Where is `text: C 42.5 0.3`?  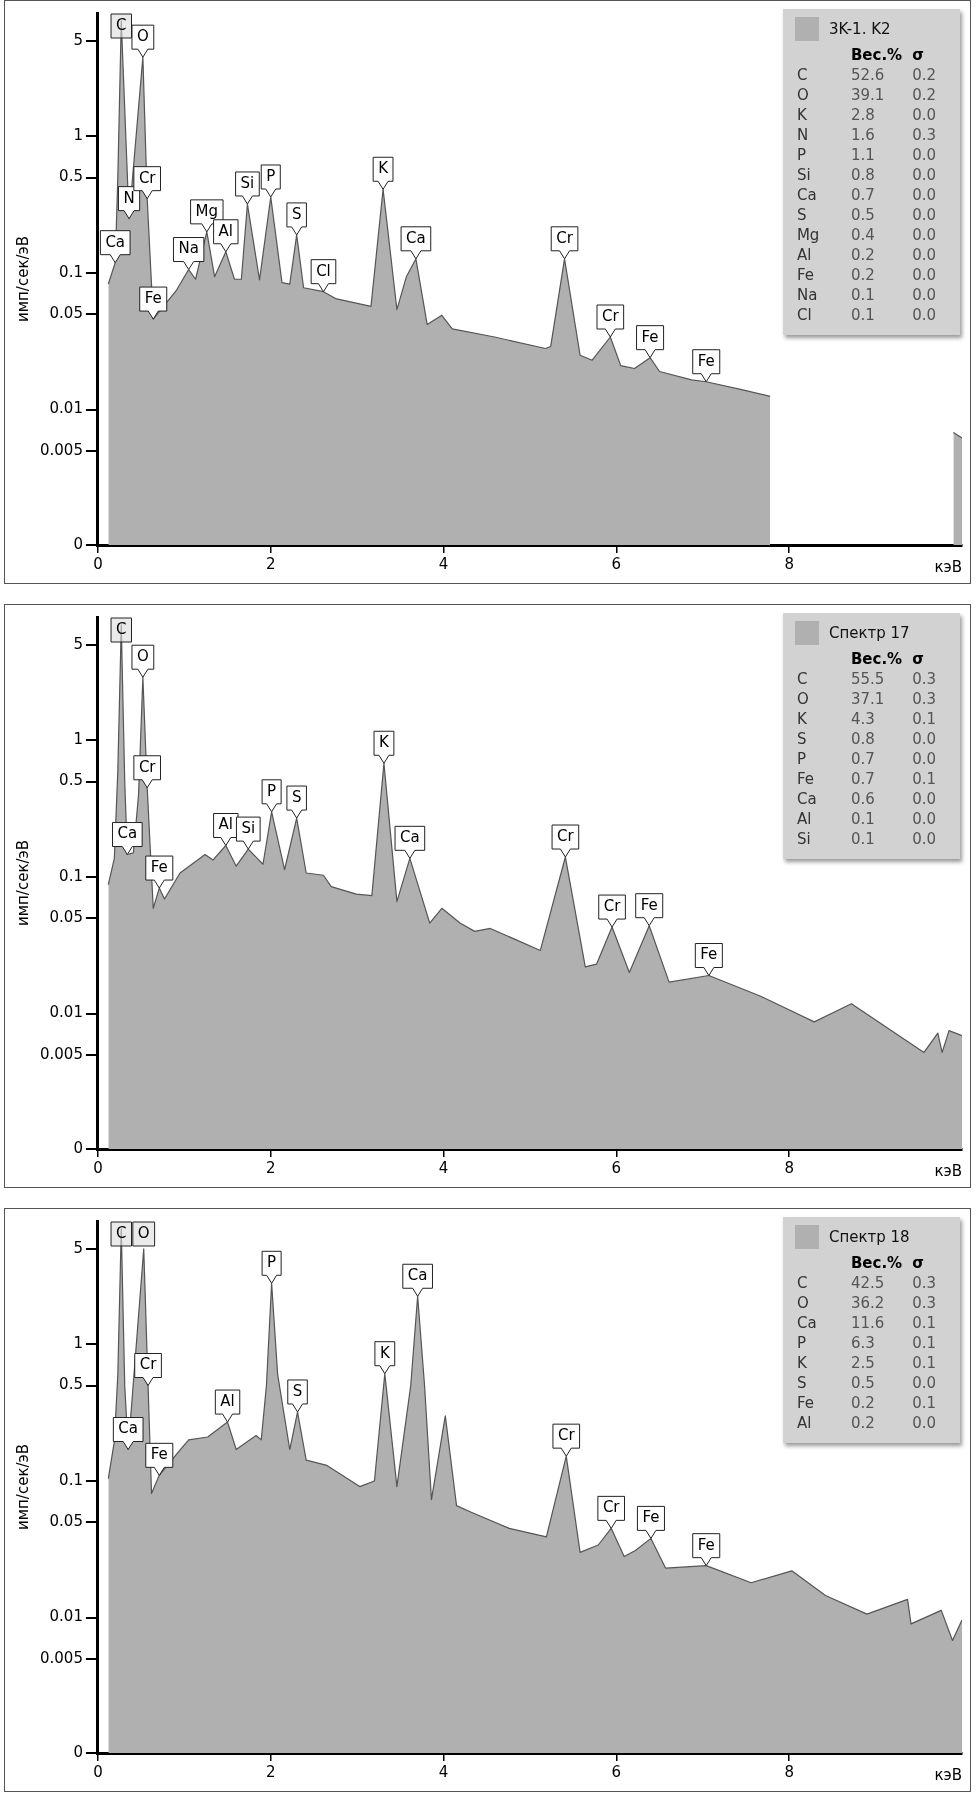
text: C 42.5 0.3 is located at coordinates (866, 1283).